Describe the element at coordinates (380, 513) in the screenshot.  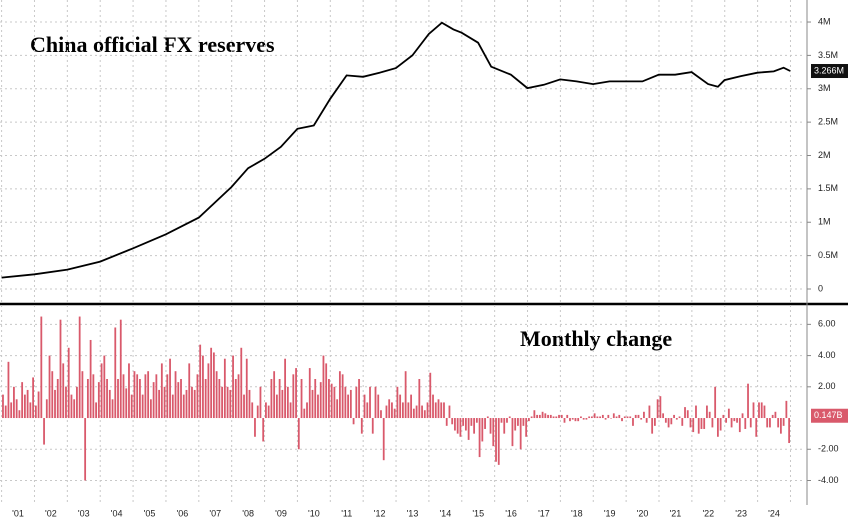
I see `x-tick-label: '12` at that location.